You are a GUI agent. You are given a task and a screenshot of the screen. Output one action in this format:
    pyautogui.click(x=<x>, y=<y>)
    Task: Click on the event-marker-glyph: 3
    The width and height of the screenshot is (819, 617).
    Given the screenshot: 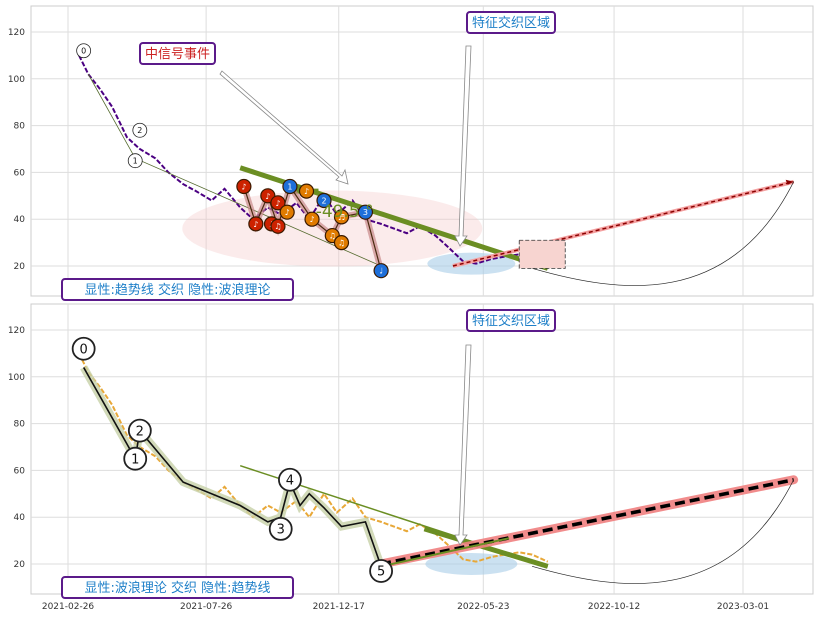 What is the action you would take?
    pyautogui.click(x=365, y=212)
    